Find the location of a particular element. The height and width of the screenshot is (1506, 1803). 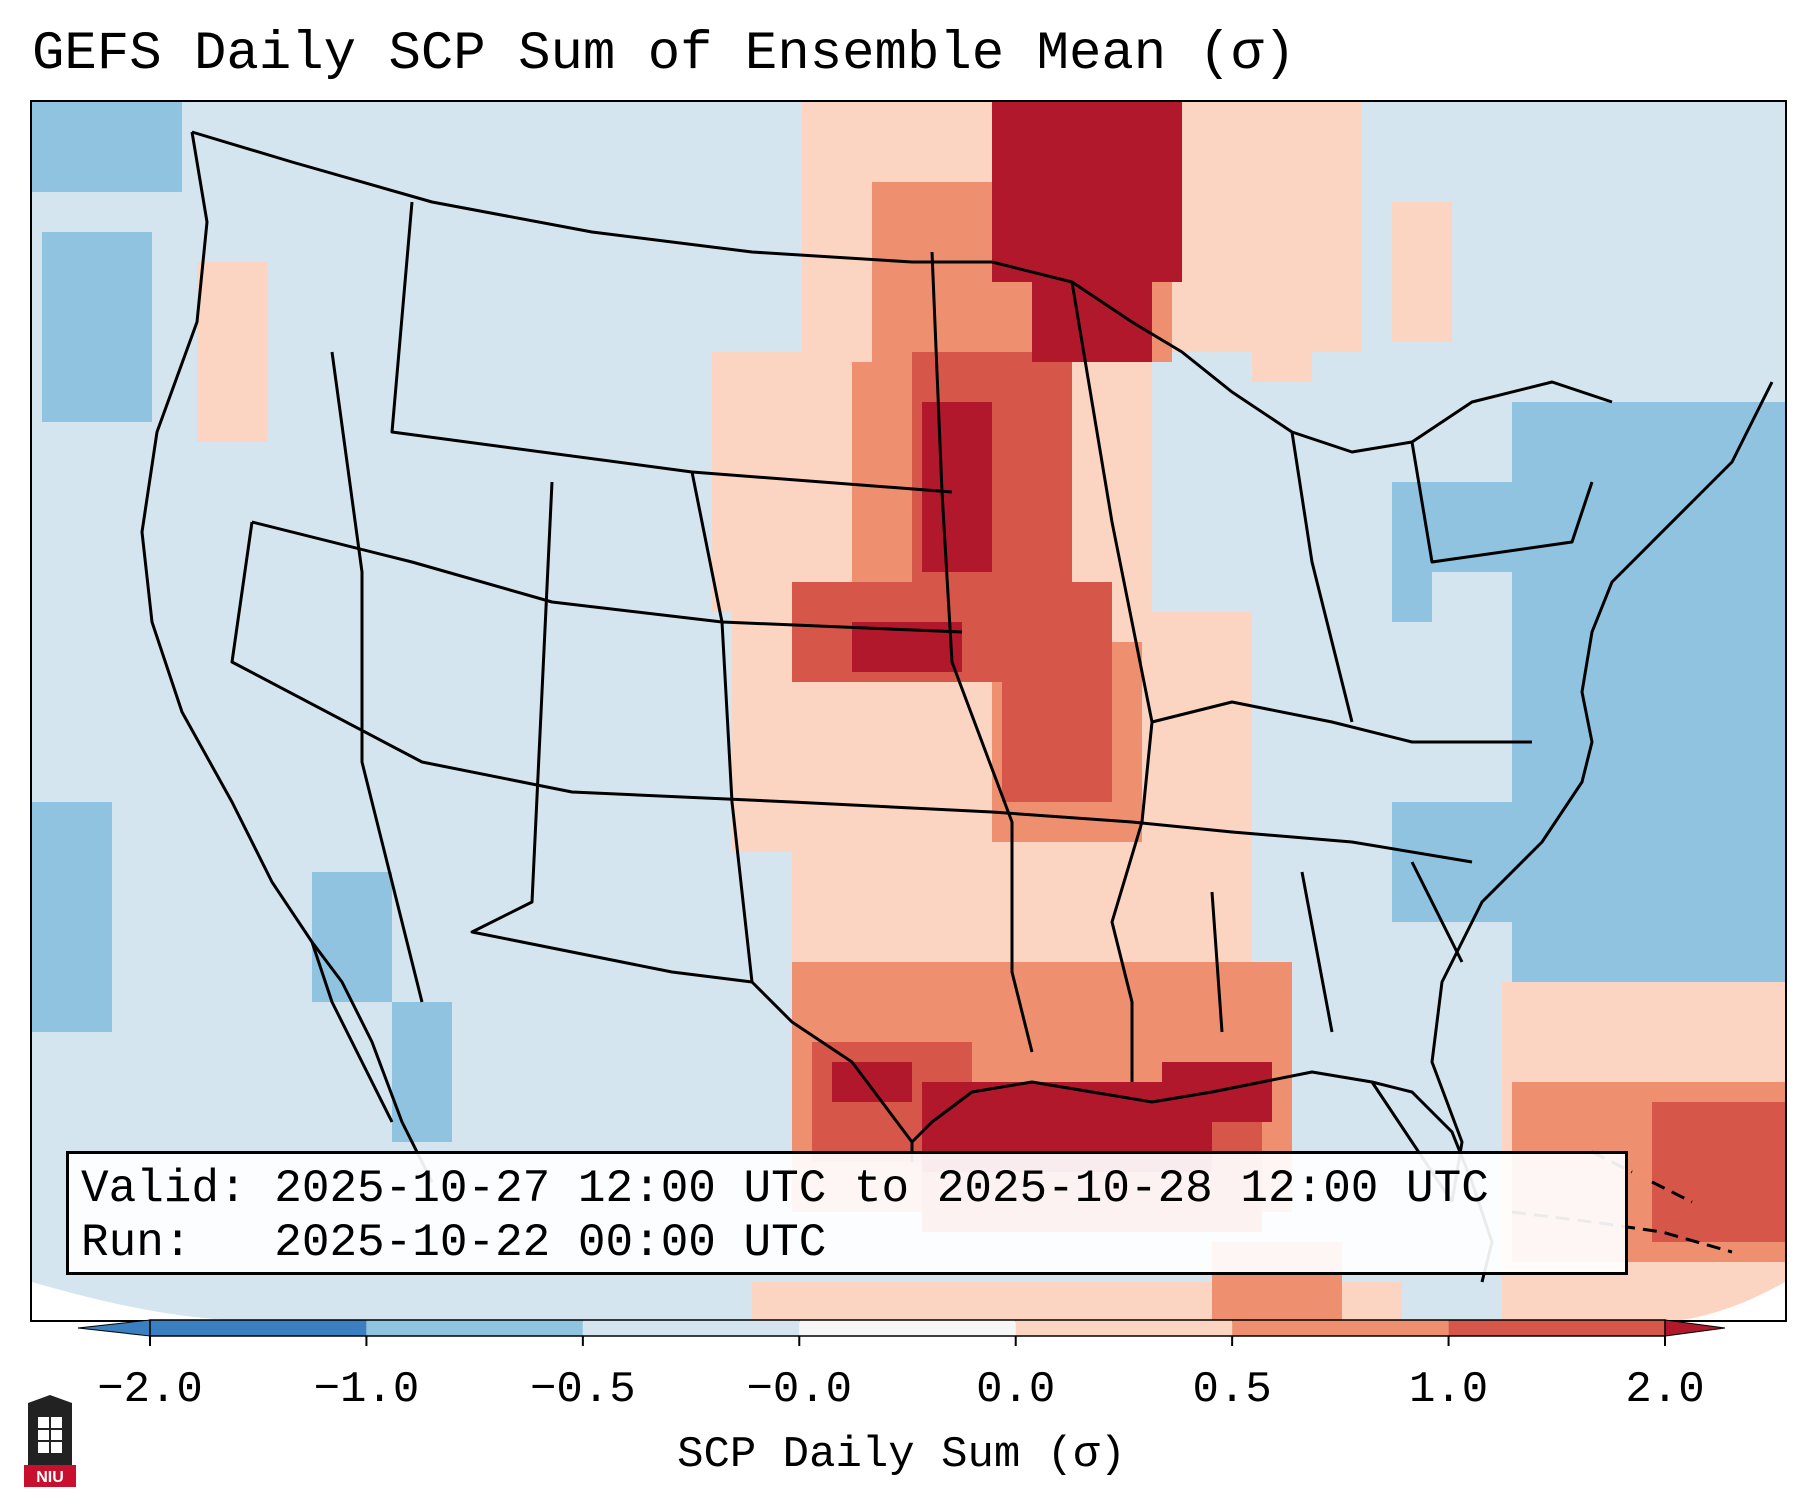

atlantic-sw-low-patch is located at coordinates (1457, 862).